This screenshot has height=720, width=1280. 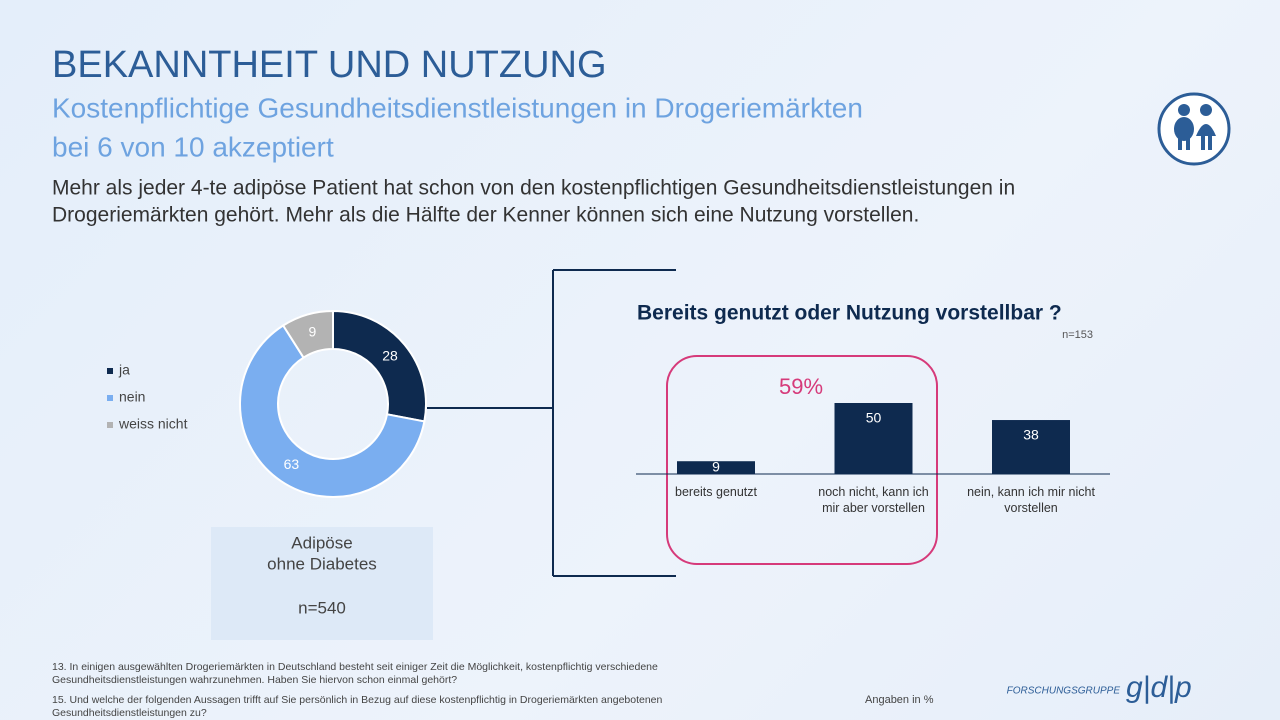 I want to click on legend-label: weiss nicht, so click(x=153, y=424).